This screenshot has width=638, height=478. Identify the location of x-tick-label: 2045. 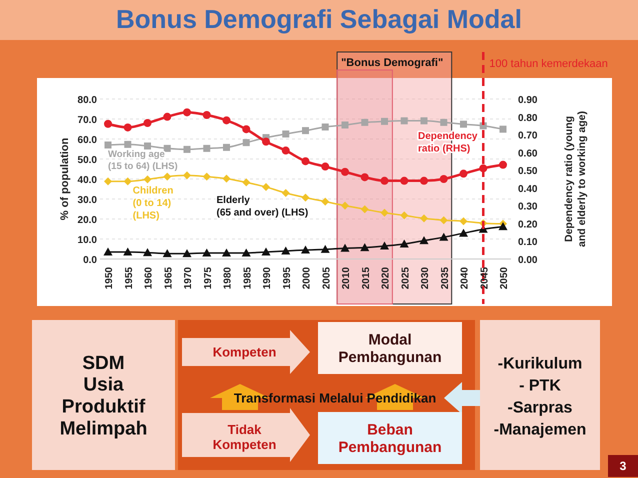
(484, 278).